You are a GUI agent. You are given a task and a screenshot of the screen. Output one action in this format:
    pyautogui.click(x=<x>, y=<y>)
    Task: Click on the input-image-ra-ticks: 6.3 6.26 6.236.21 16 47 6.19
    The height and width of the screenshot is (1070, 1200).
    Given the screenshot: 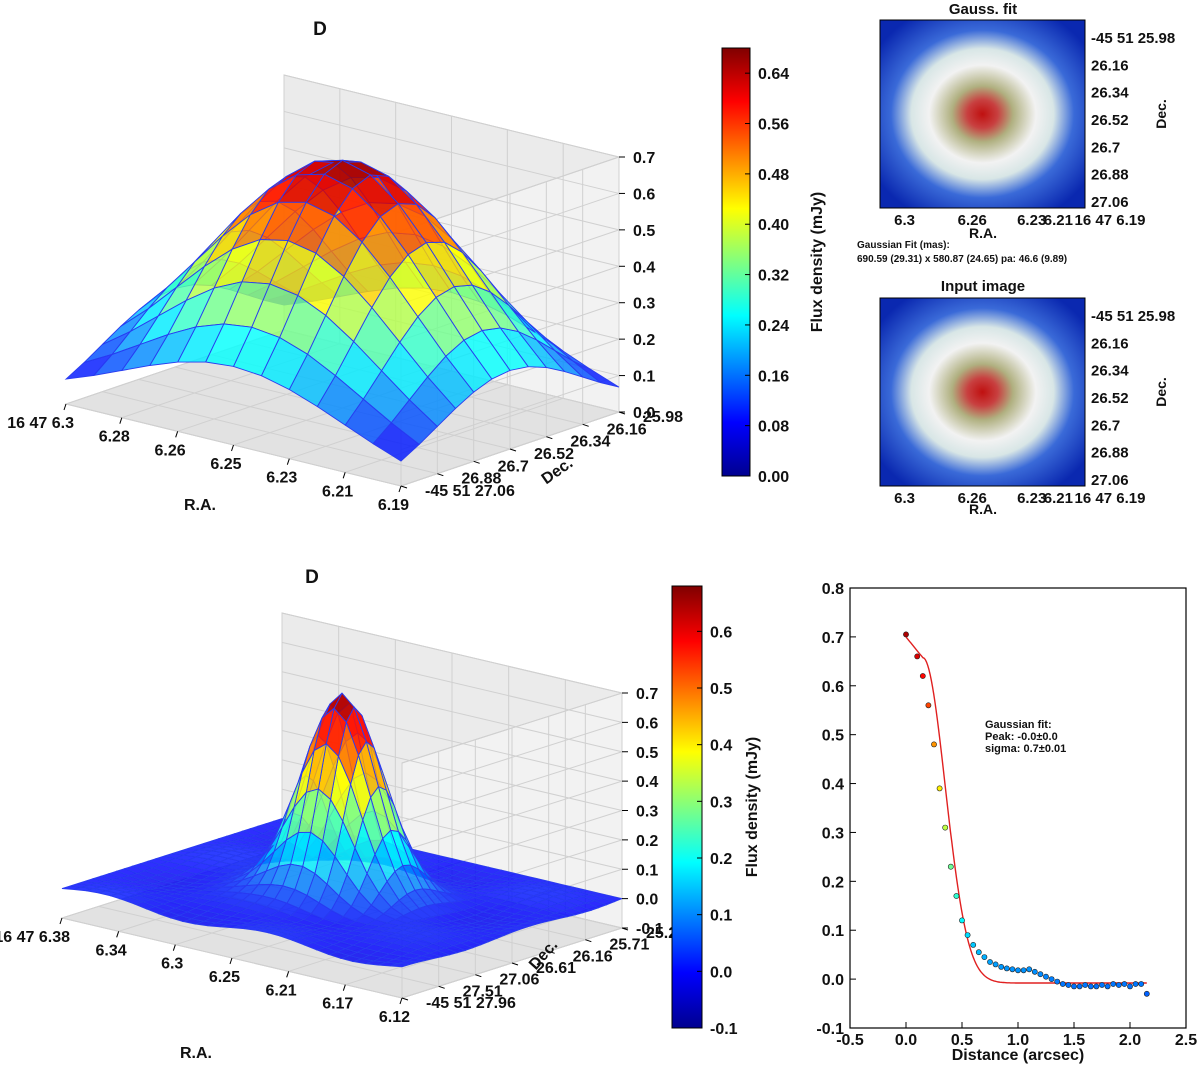 What is the action you would take?
    pyautogui.click(x=1019, y=498)
    